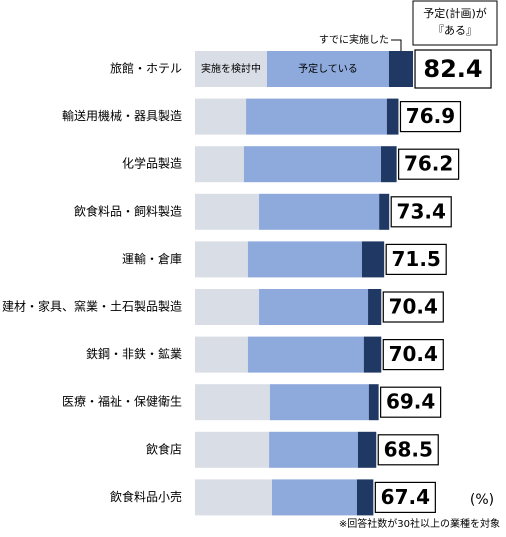 Image resolution: width=506 pixels, height=537 pixels. I want to click on category-label: 化学品製造, so click(152, 163).